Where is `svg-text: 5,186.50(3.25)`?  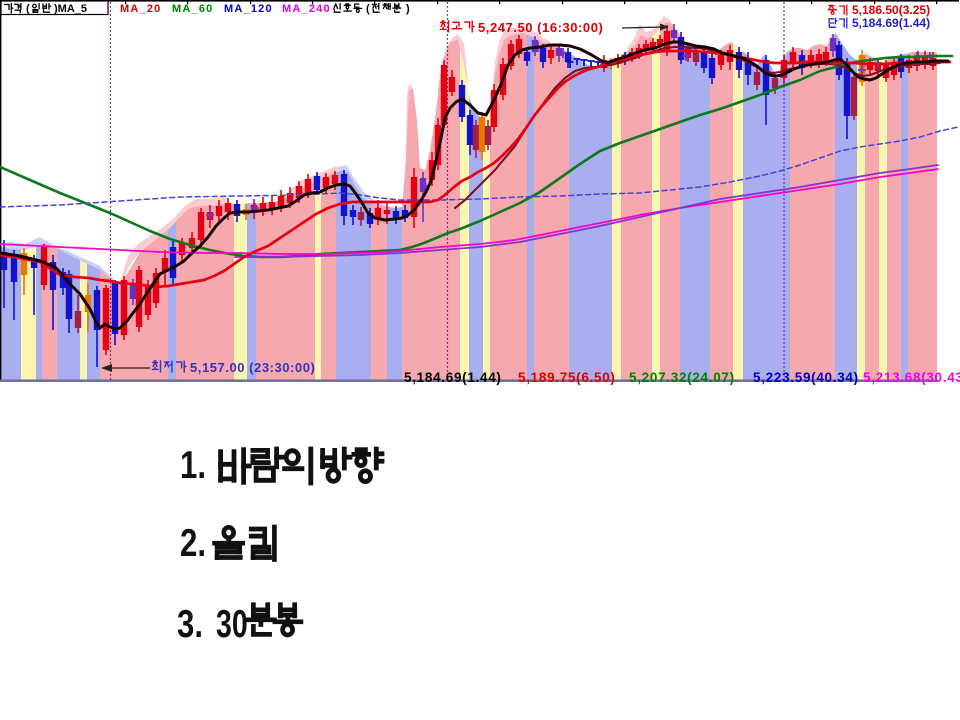
svg-text: 5,186.50(3.25) is located at coordinates (891, 10).